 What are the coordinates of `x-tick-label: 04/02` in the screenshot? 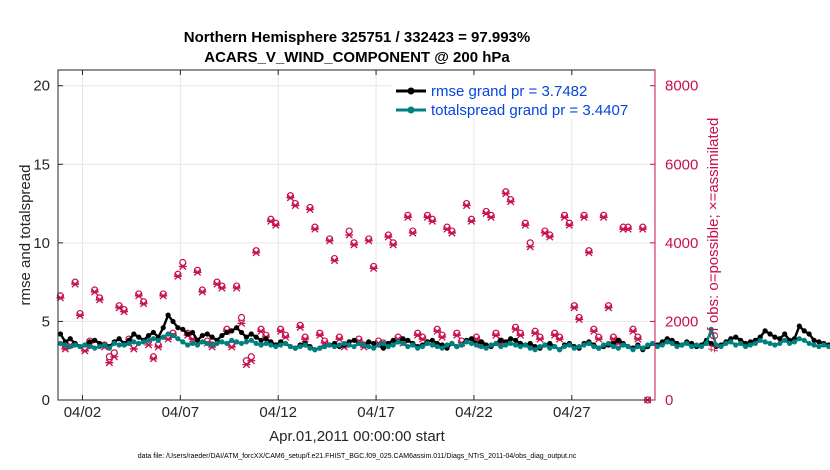 It's located at (83, 412).